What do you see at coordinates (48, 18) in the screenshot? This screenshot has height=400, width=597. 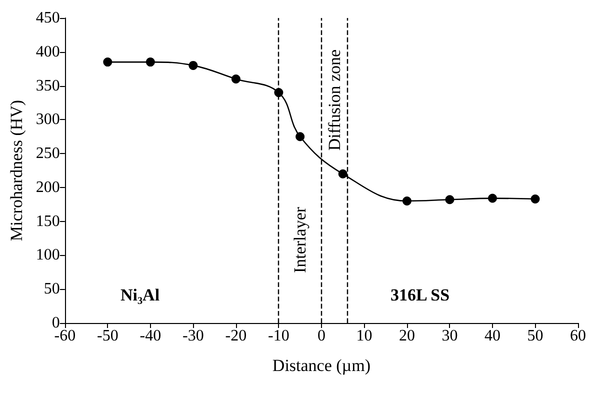 I see `y-tick-label: 450` at bounding box center [48, 18].